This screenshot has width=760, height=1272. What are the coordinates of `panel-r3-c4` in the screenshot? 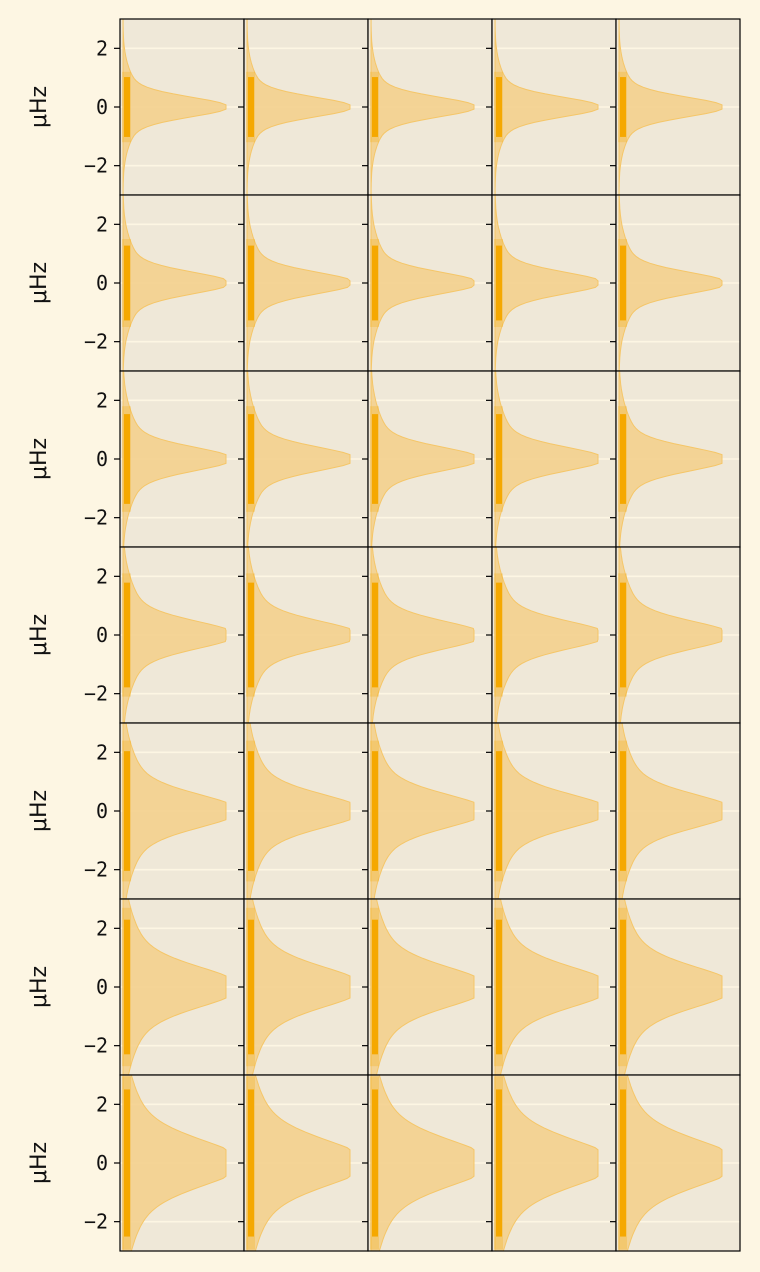 It's located at (551, 459).